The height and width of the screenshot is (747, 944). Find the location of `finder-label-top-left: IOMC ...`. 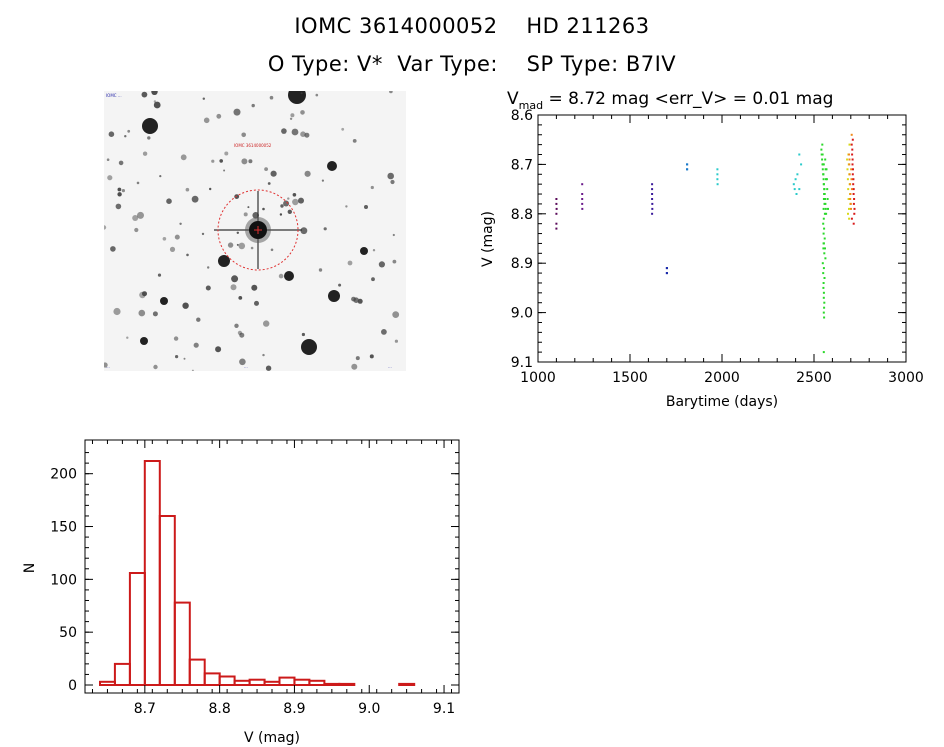

finder-label-top-left: IOMC ... is located at coordinates (114, 95).